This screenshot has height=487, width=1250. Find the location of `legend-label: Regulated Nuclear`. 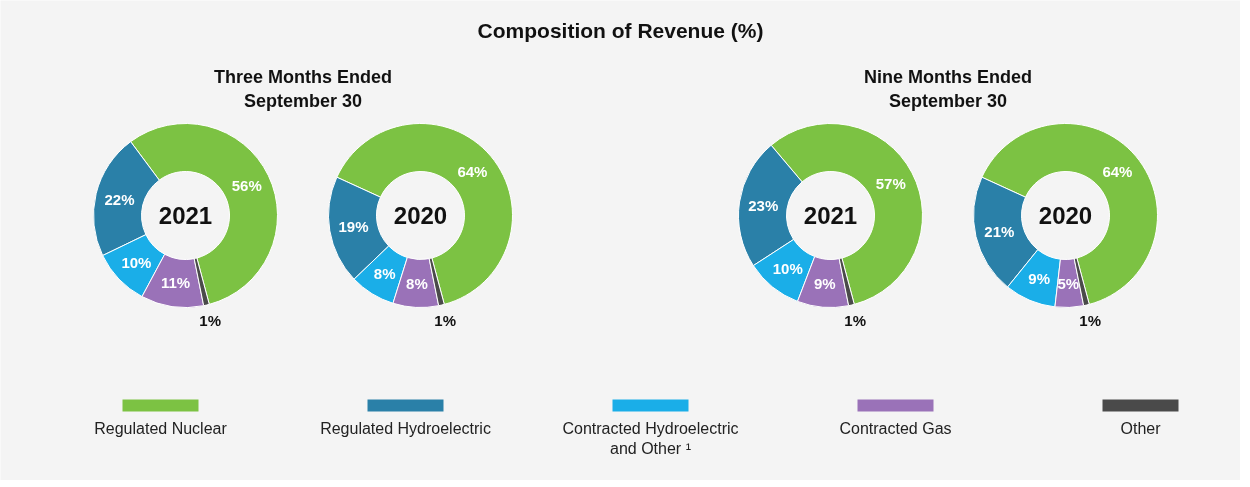

legend-label: Regulated Nuclear is located at coordinates (161, 428).